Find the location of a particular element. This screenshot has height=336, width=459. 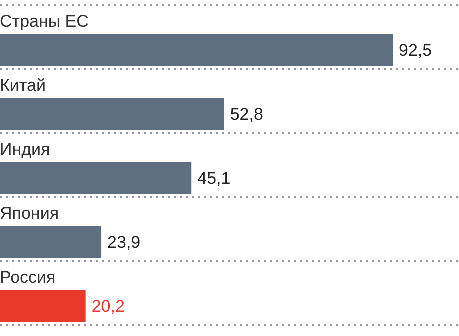

y-tick-label: Страны ЕС is located at coordinates (44, 21).